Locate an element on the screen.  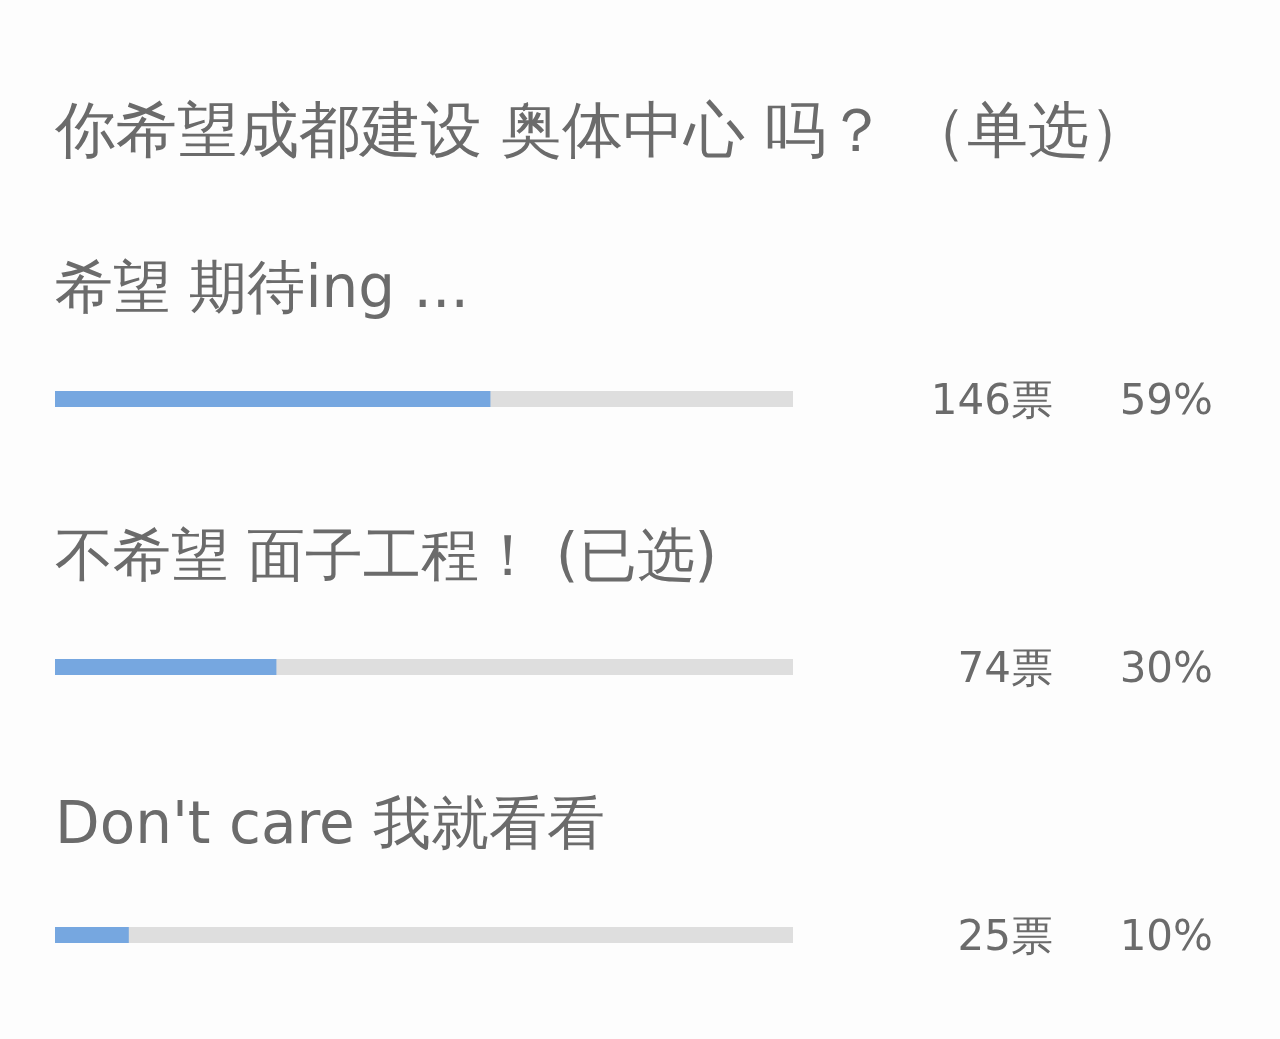
y-tick-label: 不希望 面子工程！ (已选) is located at coordinates (386, 555).